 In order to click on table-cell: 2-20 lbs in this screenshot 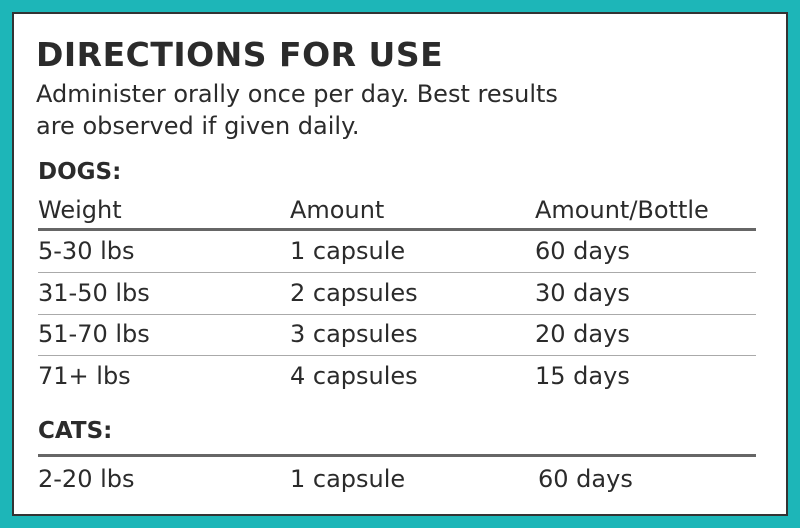, I will do `click(86, 479)`.